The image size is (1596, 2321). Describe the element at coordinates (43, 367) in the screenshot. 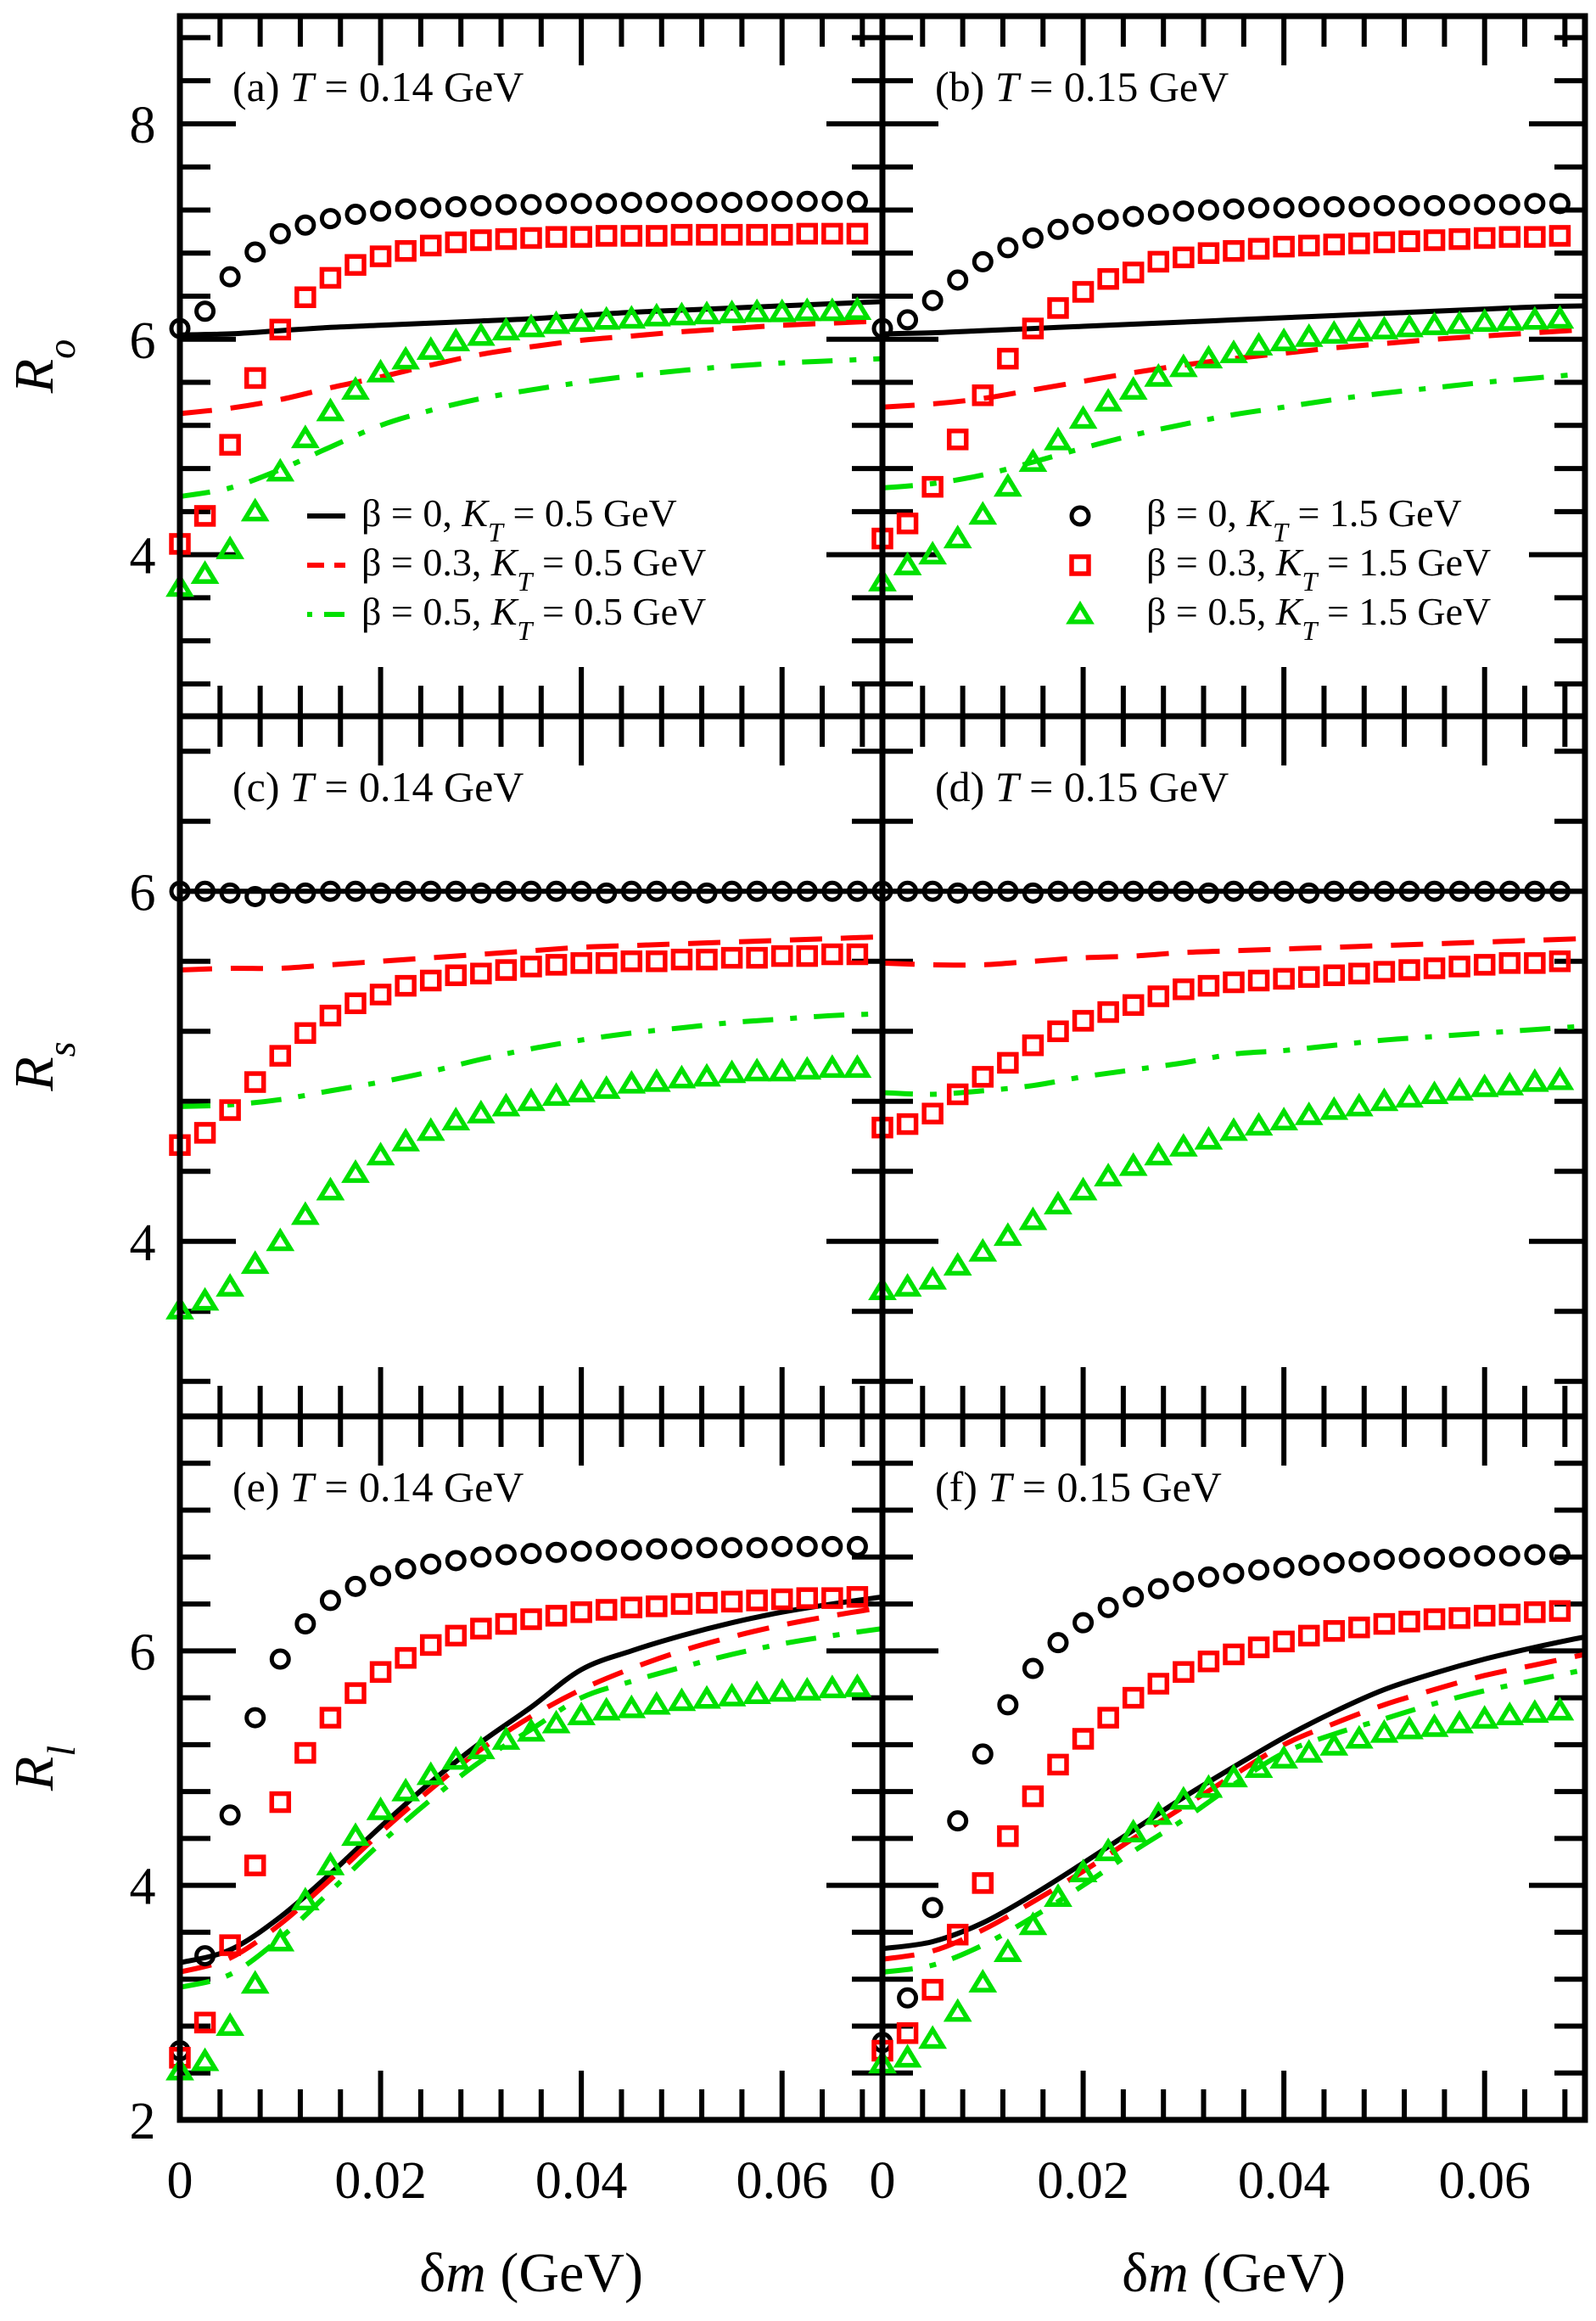

I see `y-axis-title: Ro` at that location.